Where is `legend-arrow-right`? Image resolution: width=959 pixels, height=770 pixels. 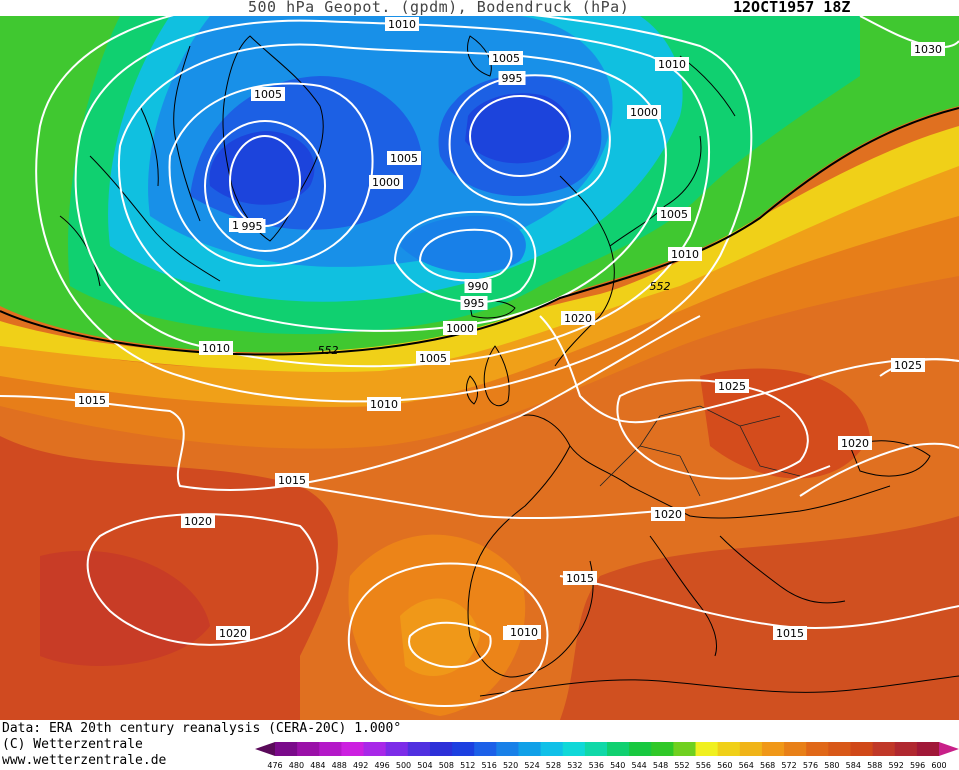 legend-arrow-right is located at coordinates (949, 749).